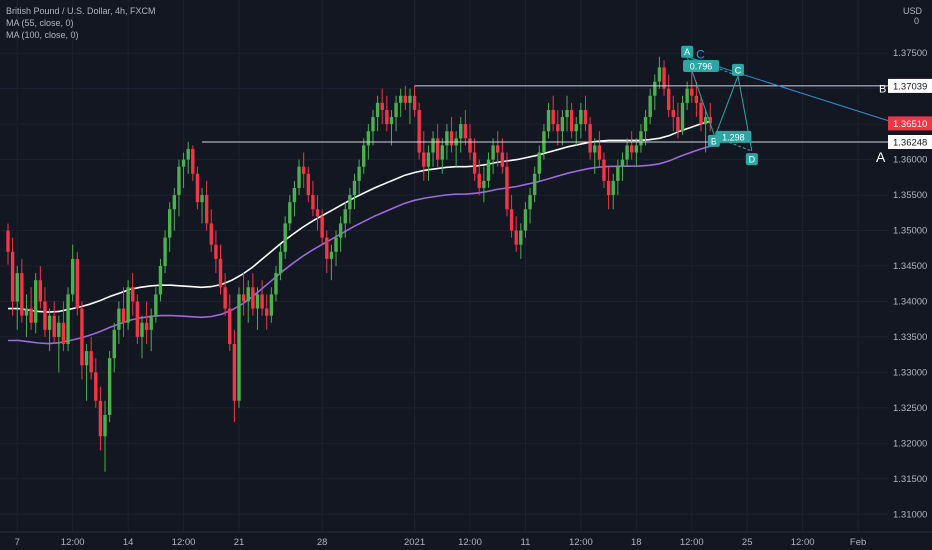  I want to click on point-a-bg, so click(687, 51).